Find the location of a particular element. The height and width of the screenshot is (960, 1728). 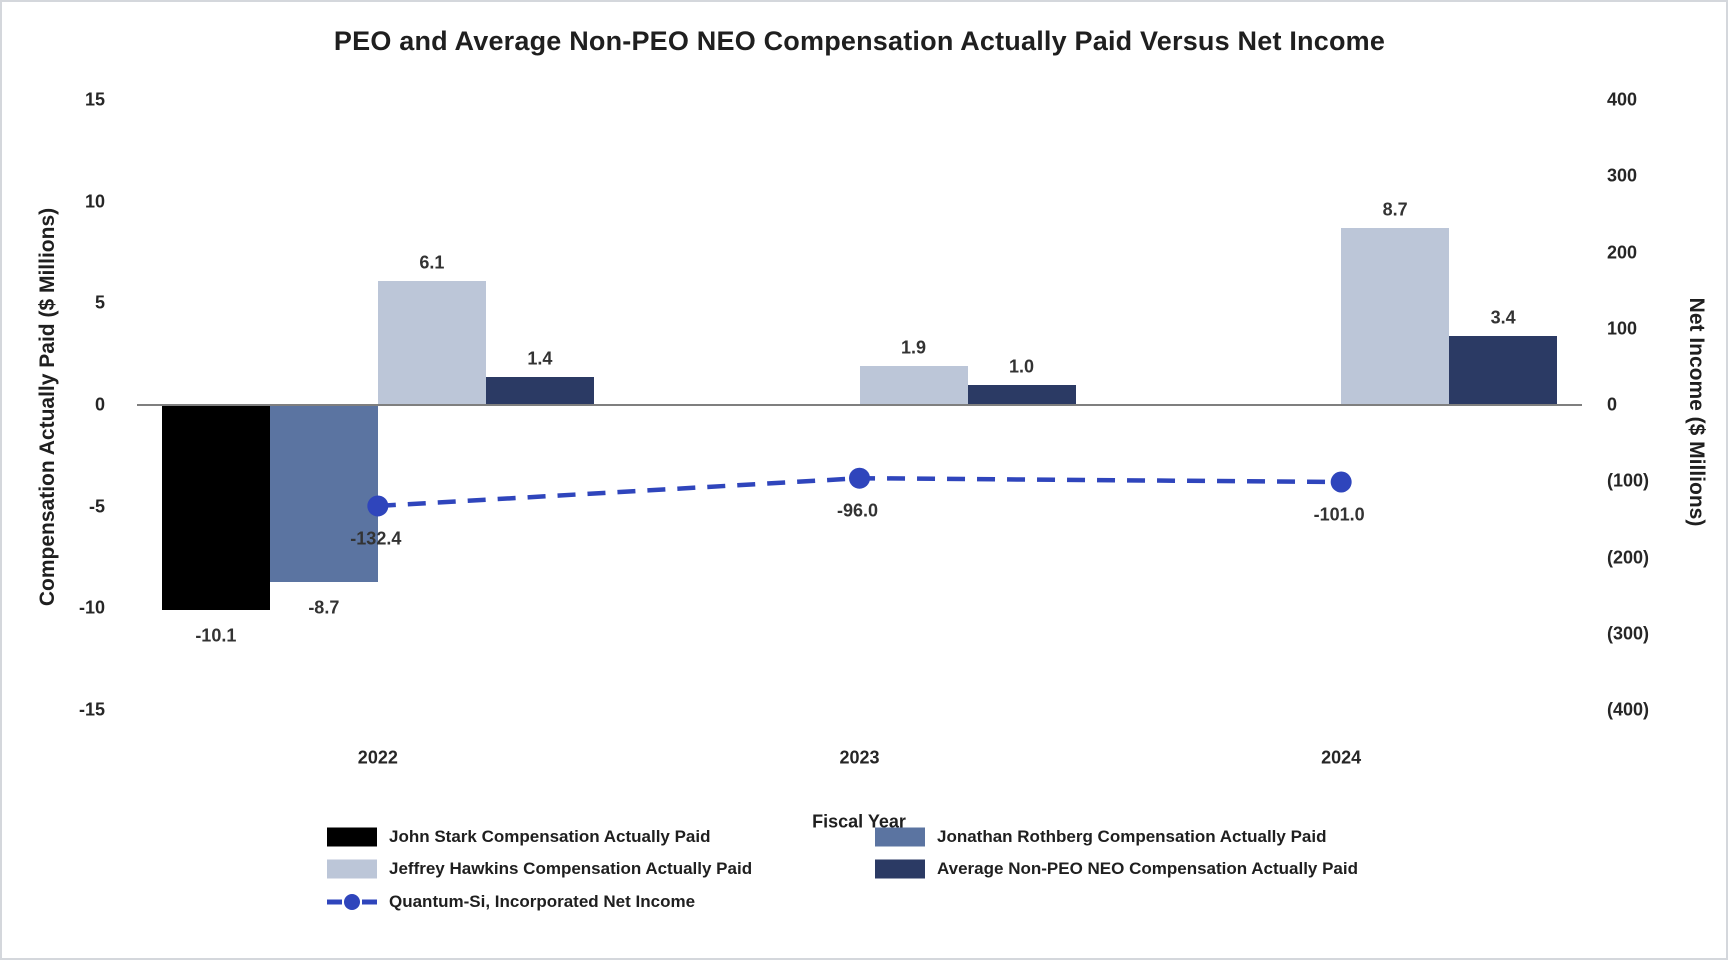

bar-jeffrey-hawkins-2022 is located at coordinates (431, 342).